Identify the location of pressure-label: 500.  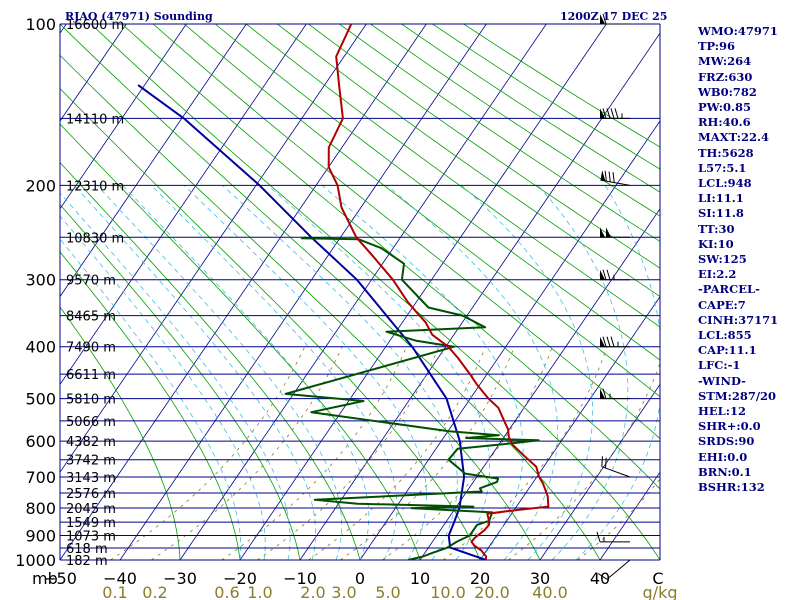
(40, 399).